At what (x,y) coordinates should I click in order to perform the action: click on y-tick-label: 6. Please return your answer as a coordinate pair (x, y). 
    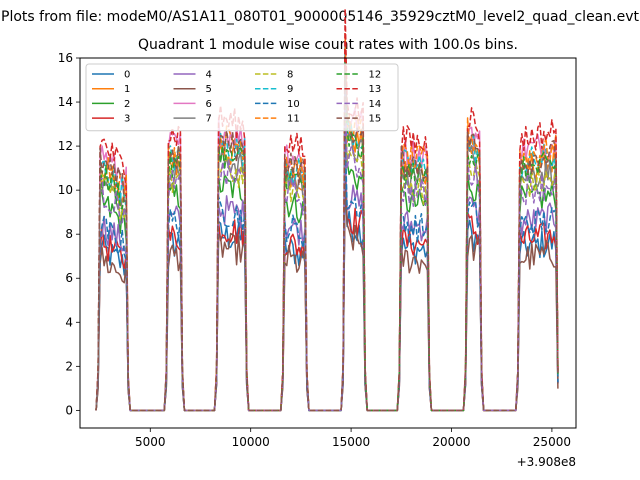
    Looking at the image, I should click on (69, 278).